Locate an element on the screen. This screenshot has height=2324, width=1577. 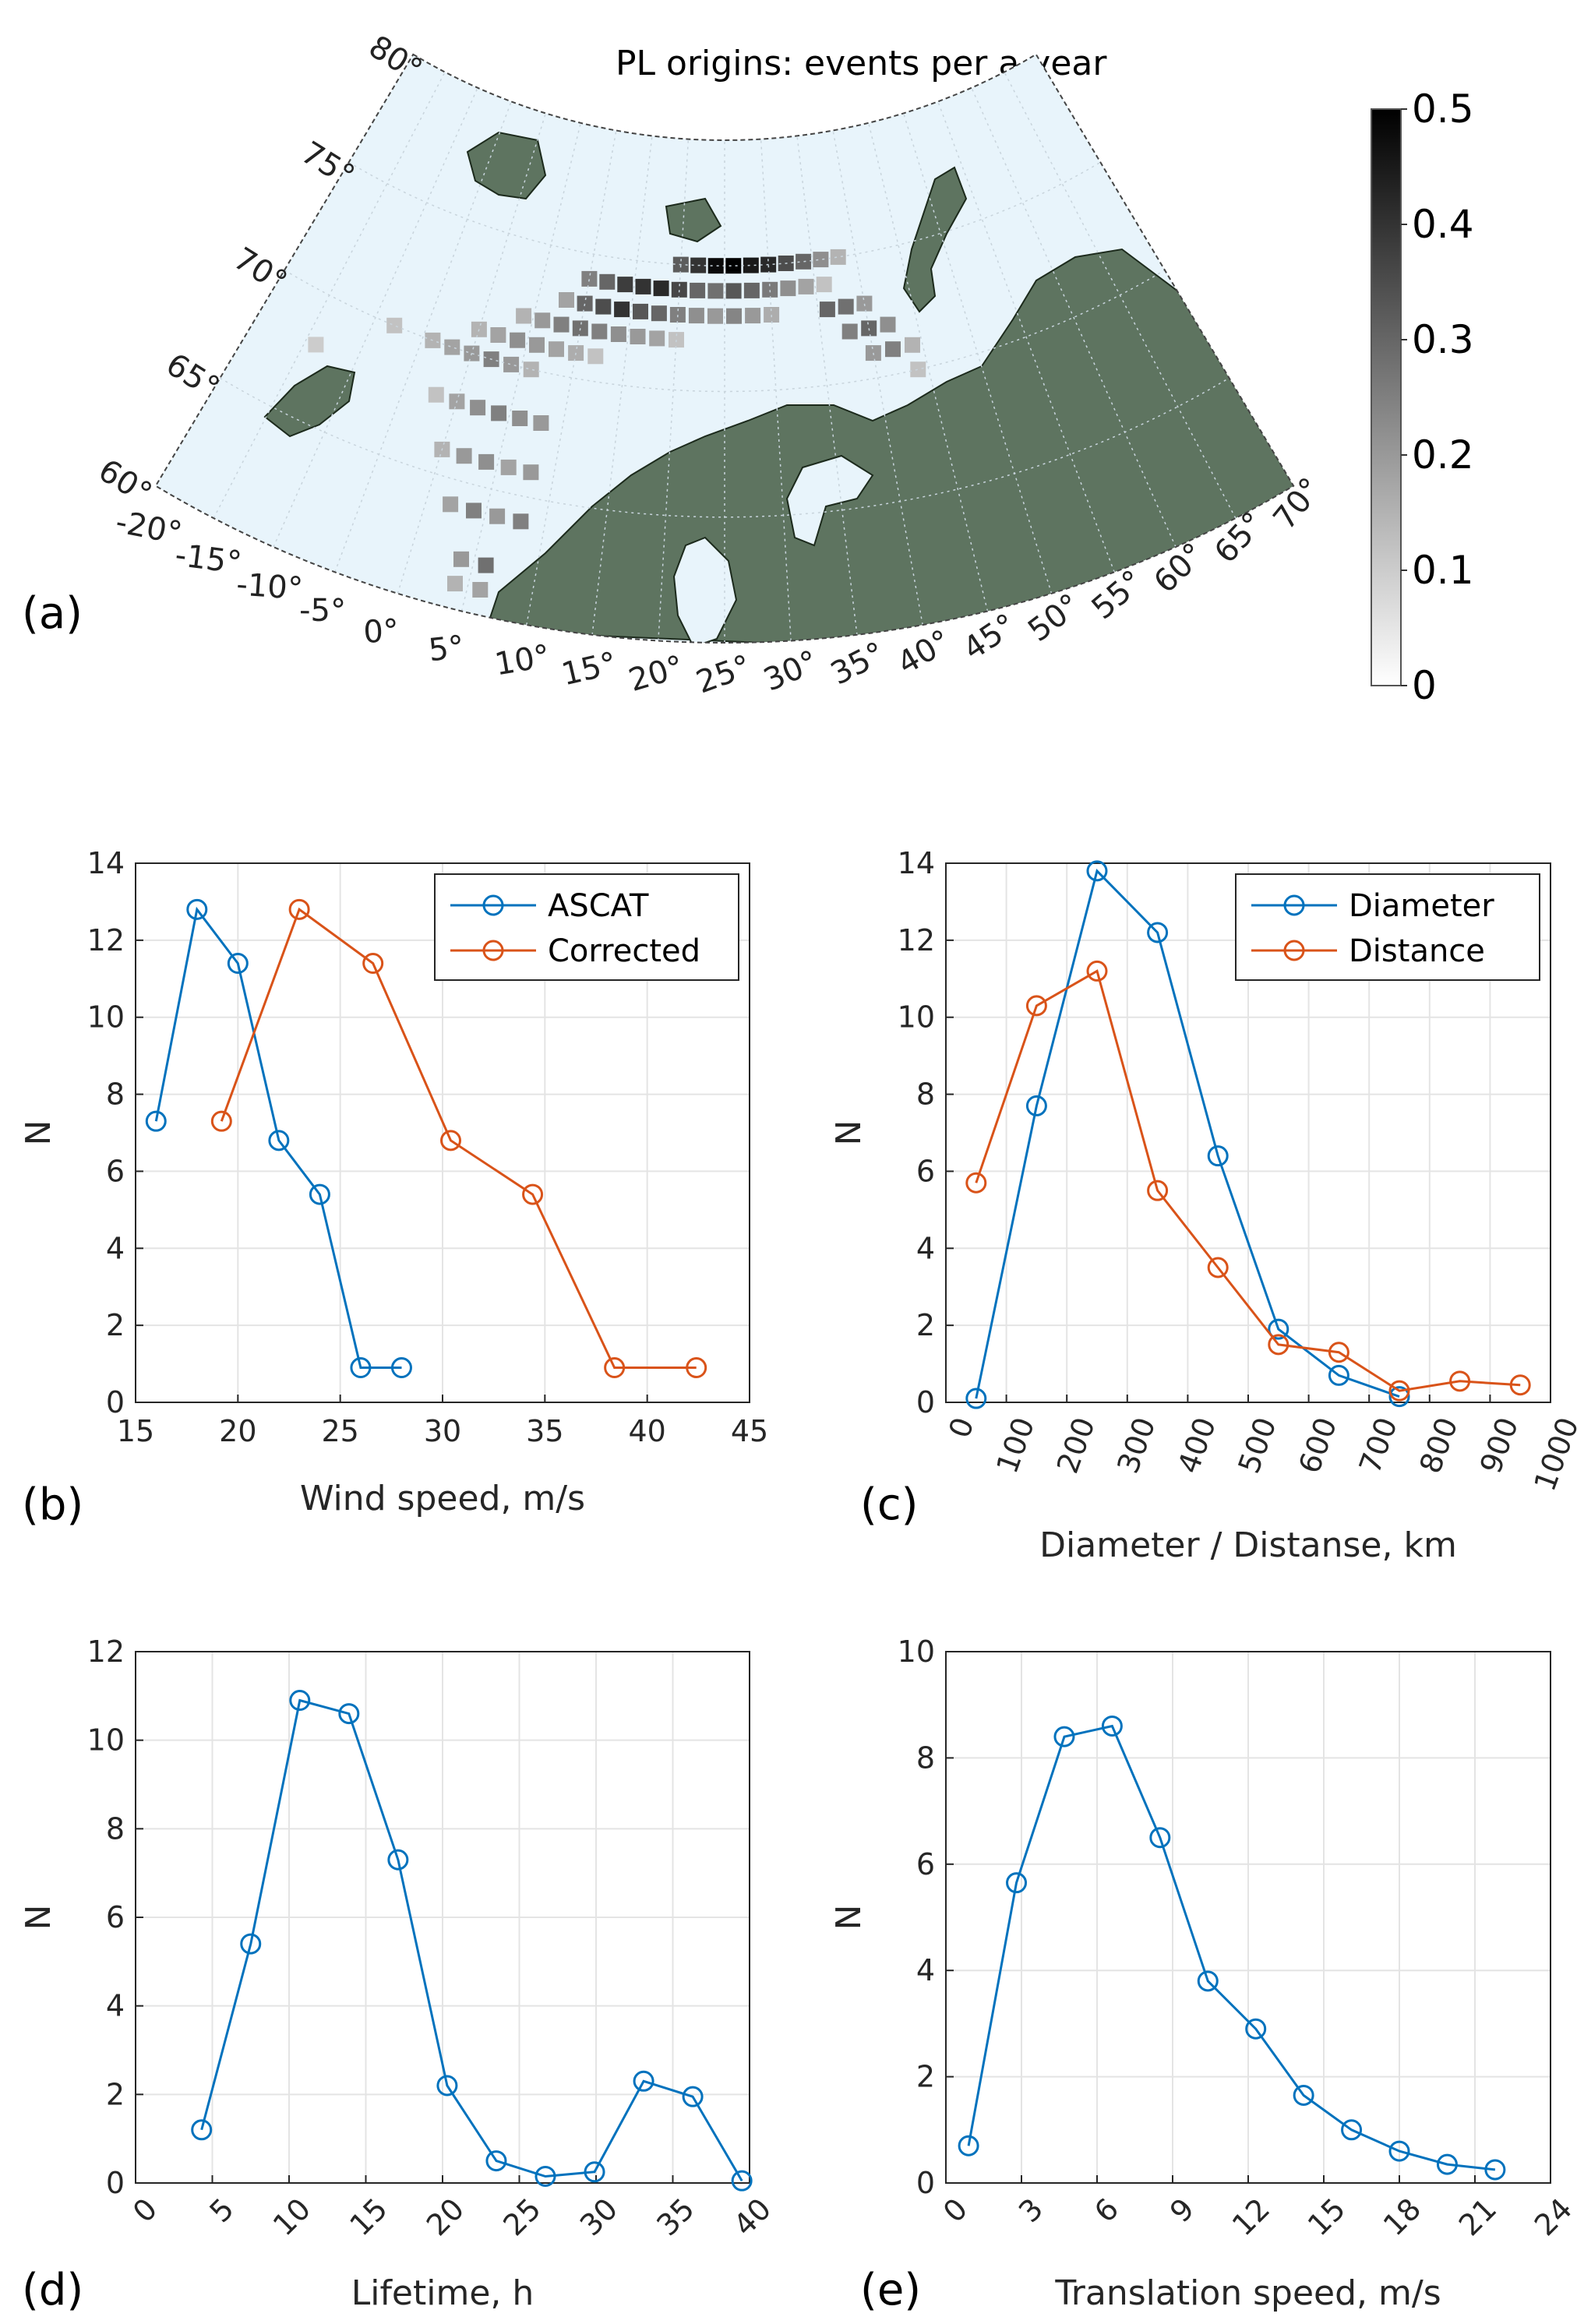
legend-box is located at coordinates (1387, 927).